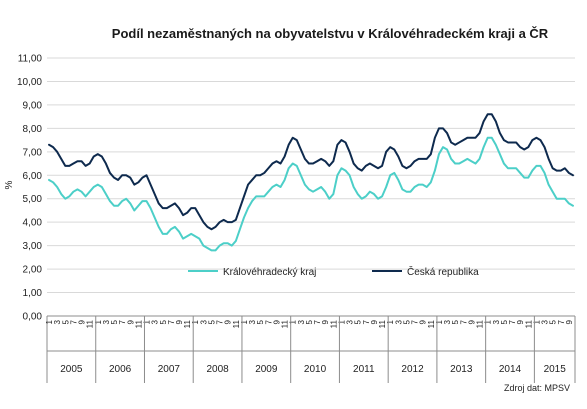 Image resolution: width=587 pixels, height=409 pixels. Describe the element at coordinates (266, 369) in the screenshot. I see `x-year-label: 2009` at that location.